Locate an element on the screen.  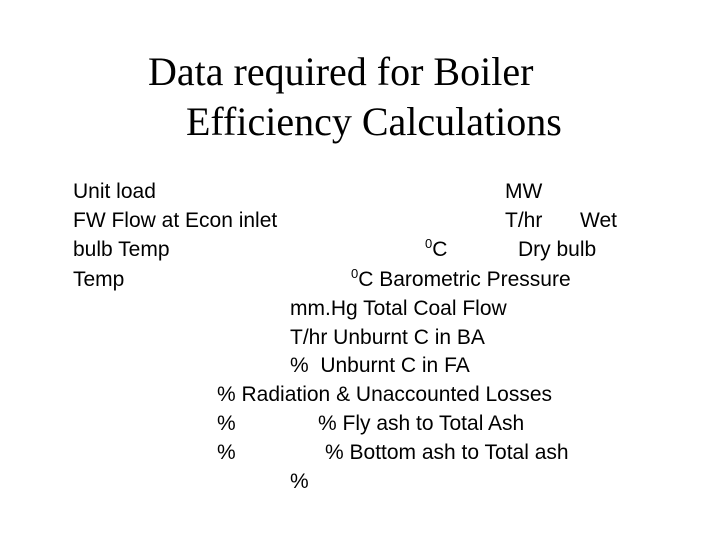
fragment: % Bottom ash to Total ash is located at coordinates (447, 452).